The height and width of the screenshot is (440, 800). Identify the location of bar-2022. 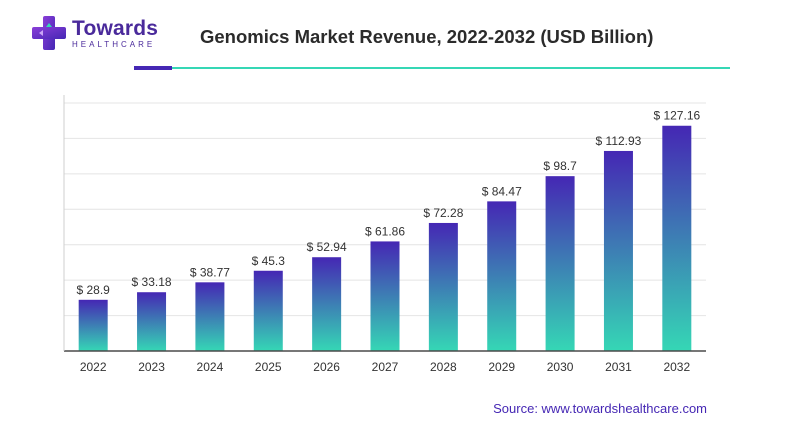
(93, 325).